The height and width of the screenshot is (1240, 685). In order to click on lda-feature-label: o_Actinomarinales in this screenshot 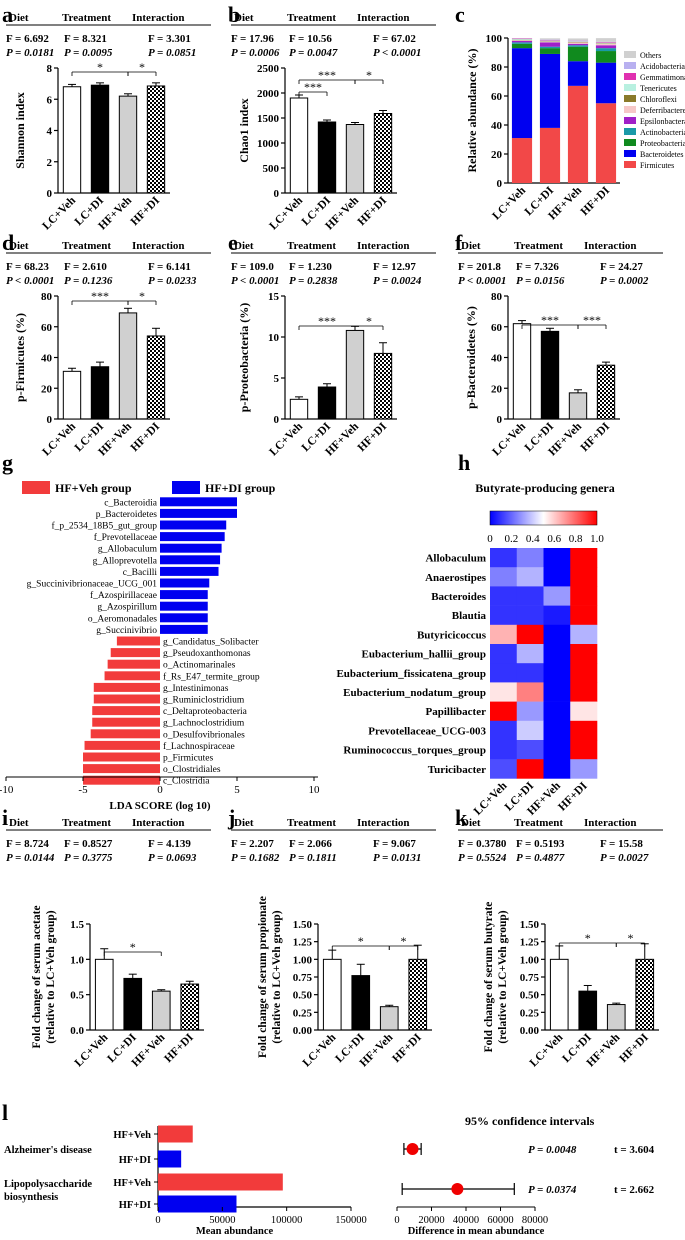, I will do `click(199, 666)`.